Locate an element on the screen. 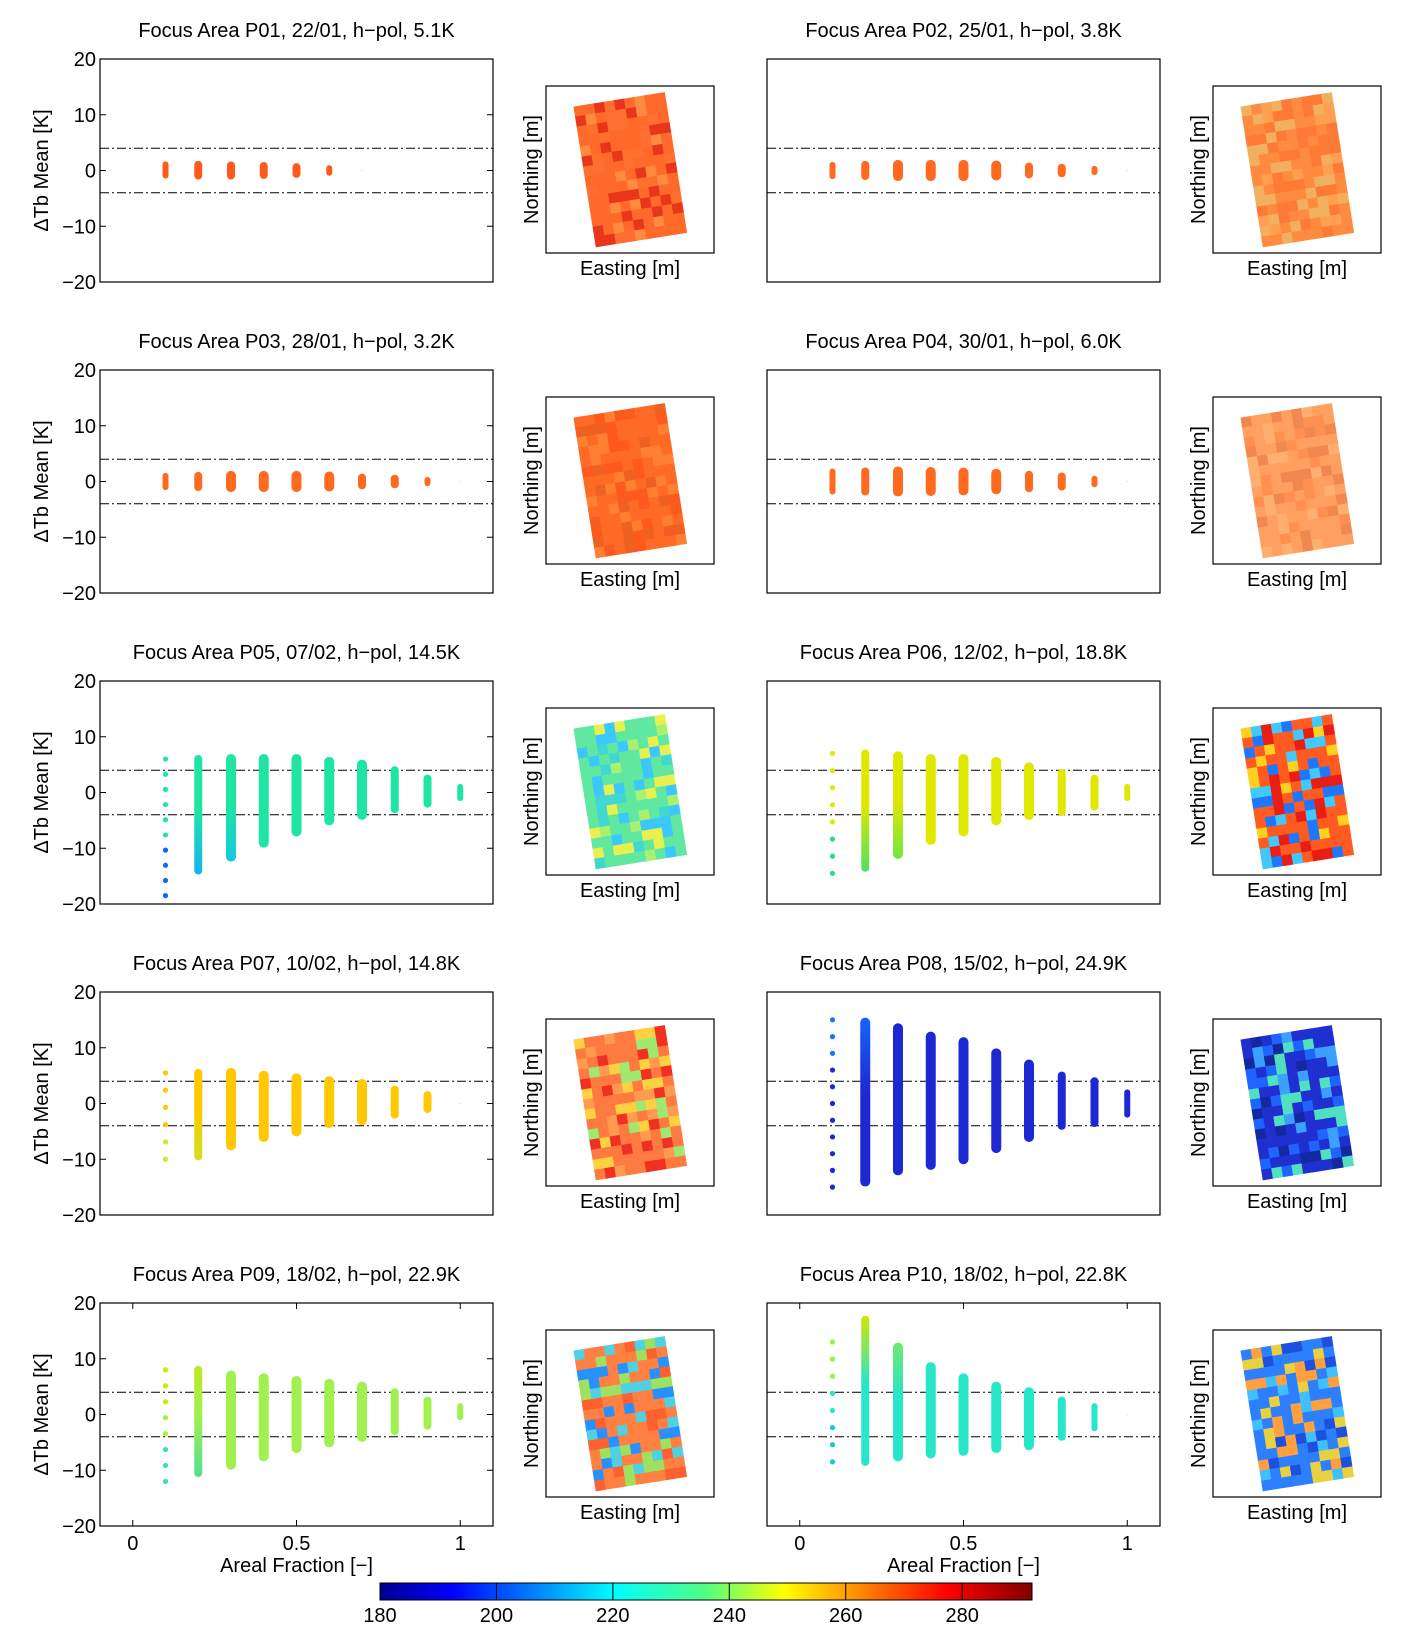  colorbar-tick-label: 260 is located at coordinates (845, 1616).